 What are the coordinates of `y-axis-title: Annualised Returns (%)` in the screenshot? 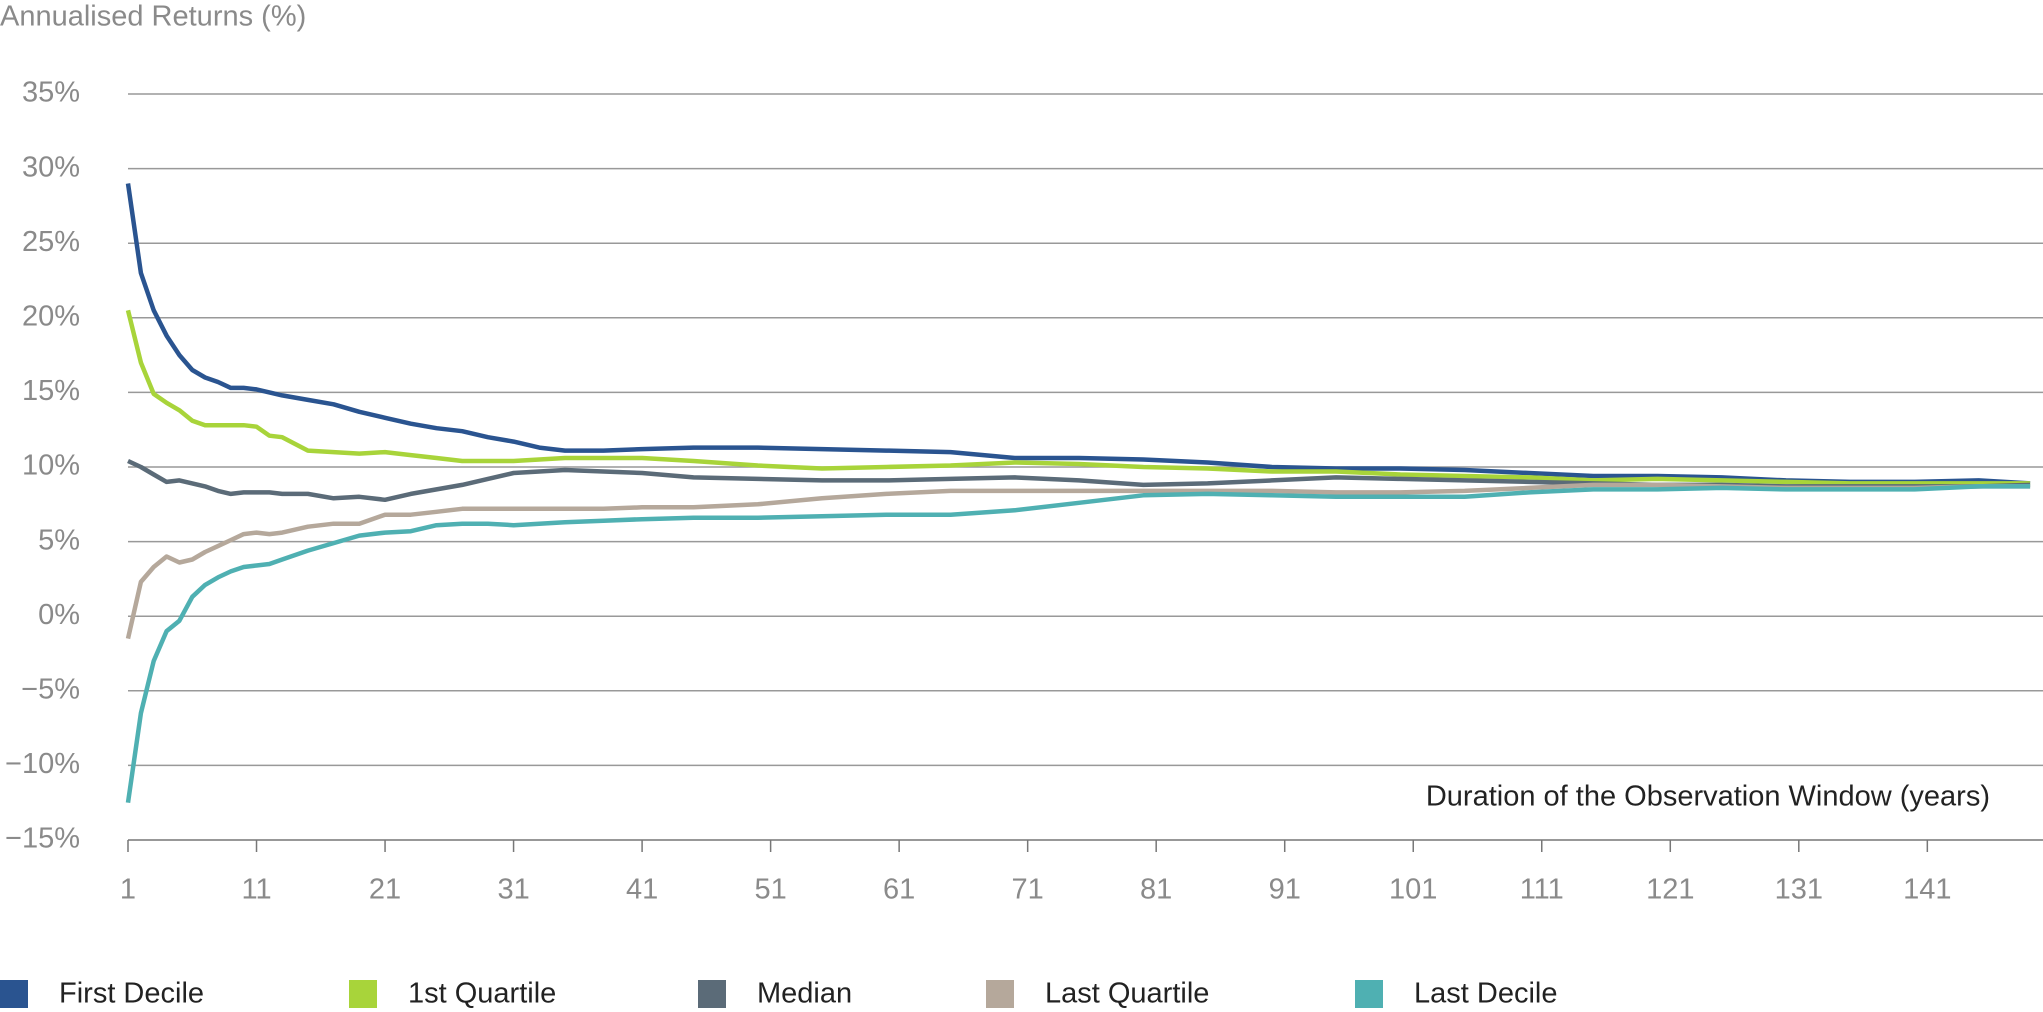 It's located at (153, 17).